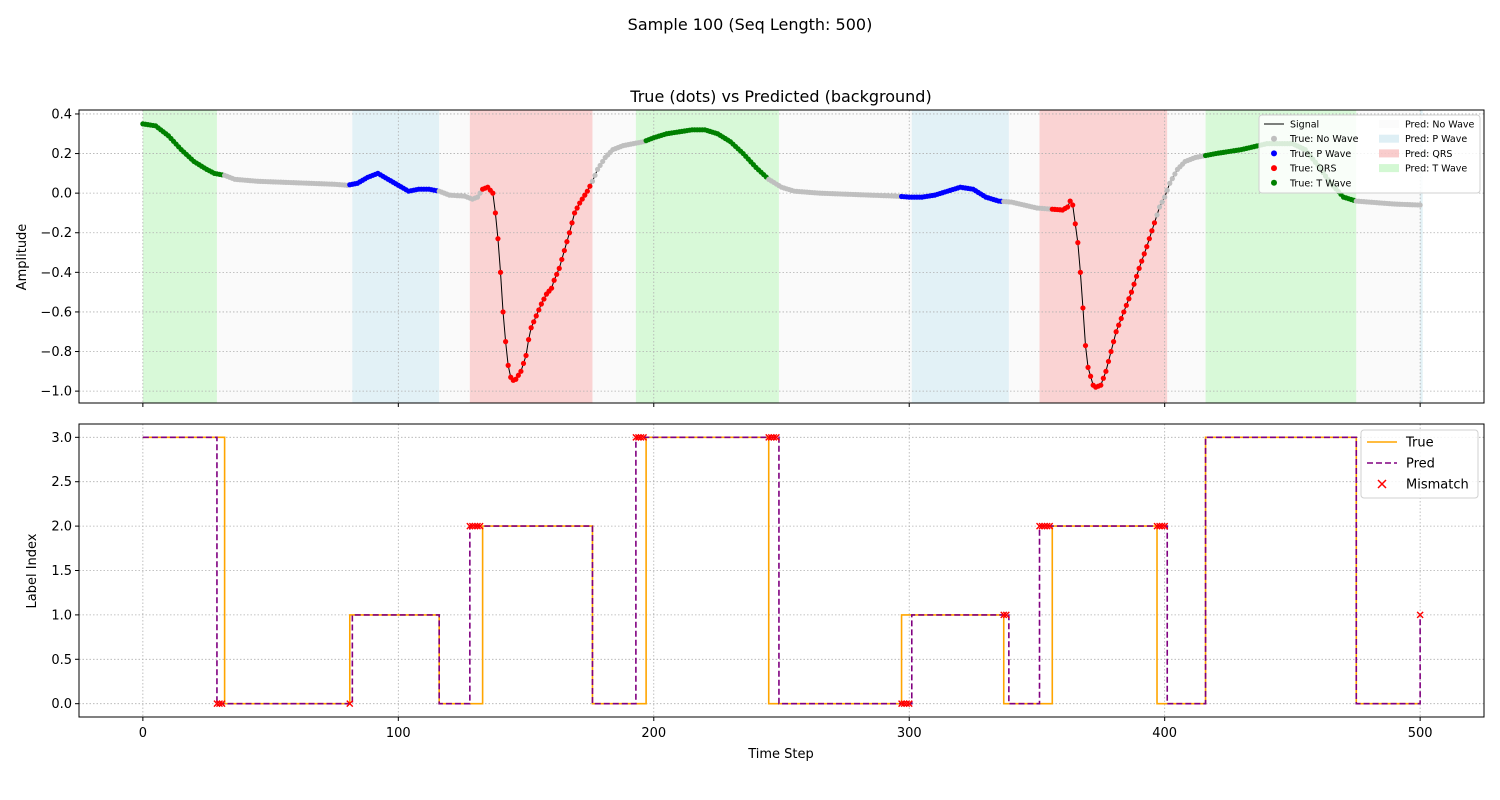 This screenshot has height=800, width=1500. What do you see at coordinates (1320, 183) in the screenshot?
I see `legend-label: True: T Wave` at bounding box center [1320, 183].